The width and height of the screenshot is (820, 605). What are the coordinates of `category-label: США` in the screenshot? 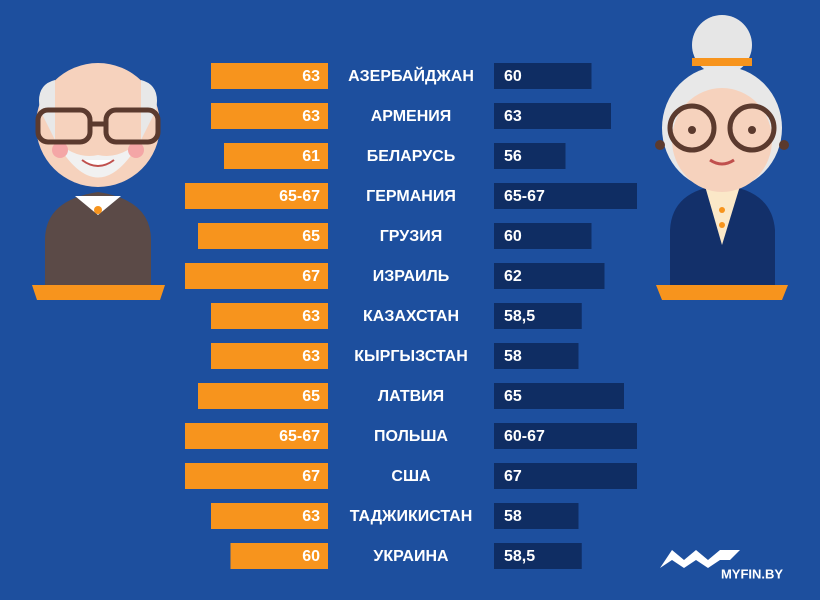 It's located at (411, 476).